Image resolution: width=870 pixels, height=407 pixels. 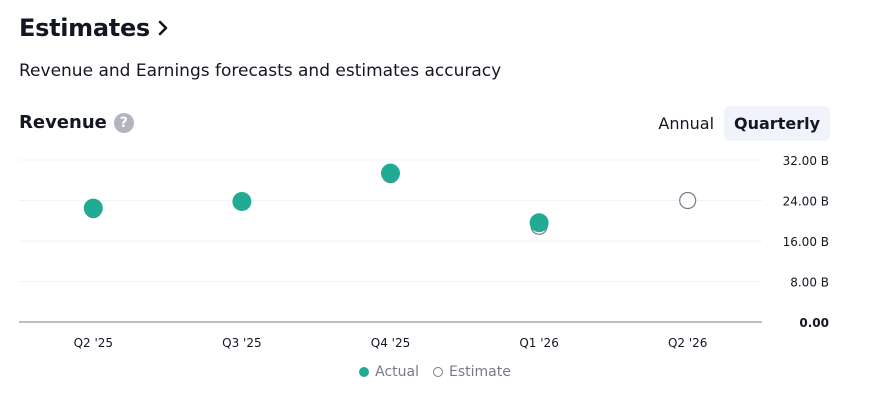 I want to click on x-tick-label: Q4 '25, so click(x=390, y=343).